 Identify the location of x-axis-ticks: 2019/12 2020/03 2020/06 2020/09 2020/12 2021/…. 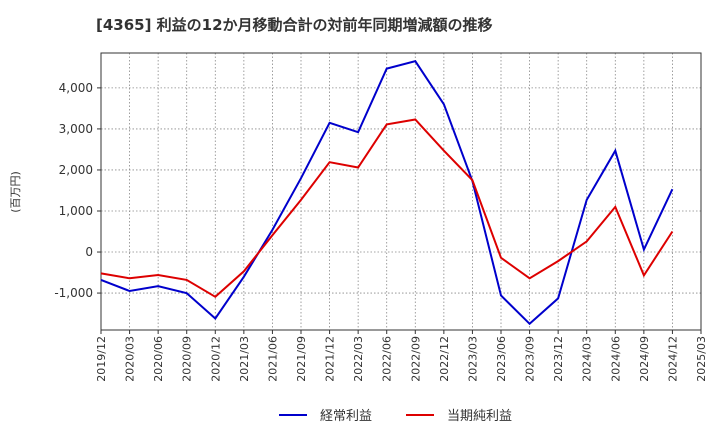
(401, 356).